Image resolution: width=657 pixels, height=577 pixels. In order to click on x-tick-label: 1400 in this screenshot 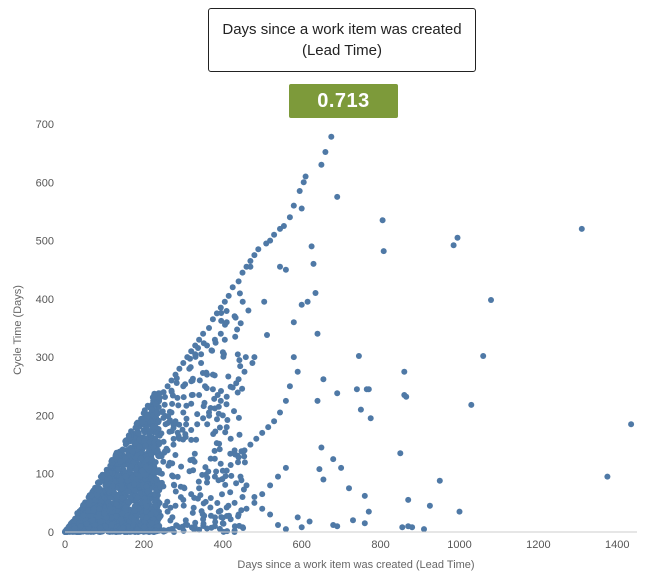, I will do `click(617, 545)`.